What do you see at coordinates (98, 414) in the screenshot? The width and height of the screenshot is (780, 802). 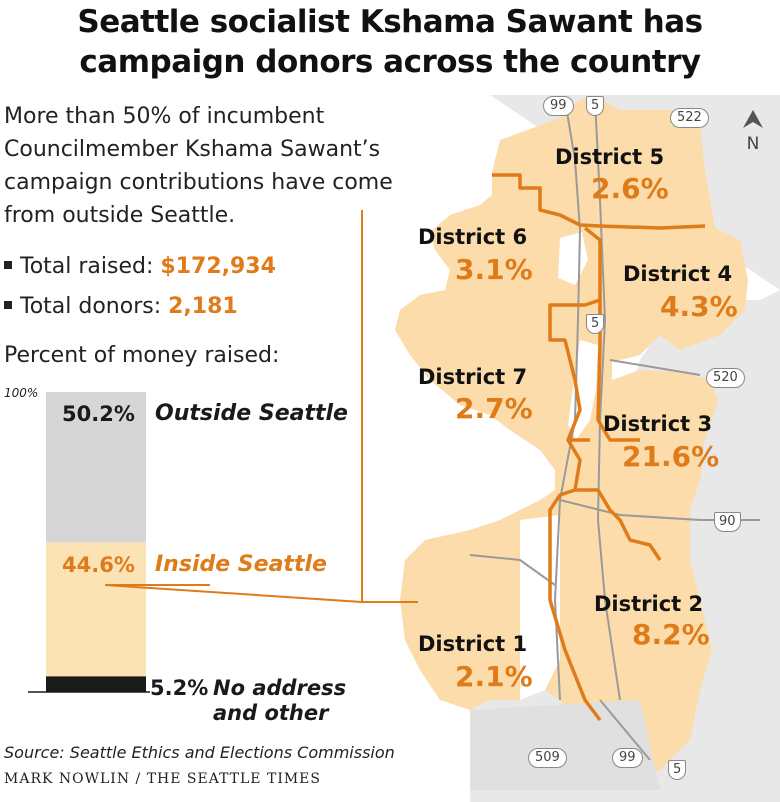 I see `outside-seattle-value: 50.2%` at bounding box center [98, 414].